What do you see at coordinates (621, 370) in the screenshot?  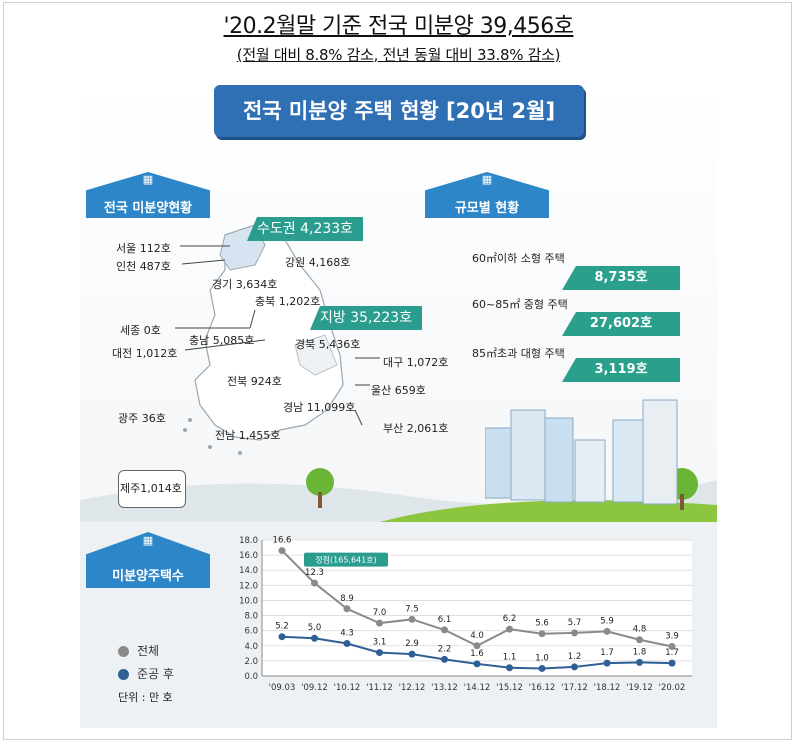 I see `size-value-large: 3,119호` at bounding box center [621, 370].